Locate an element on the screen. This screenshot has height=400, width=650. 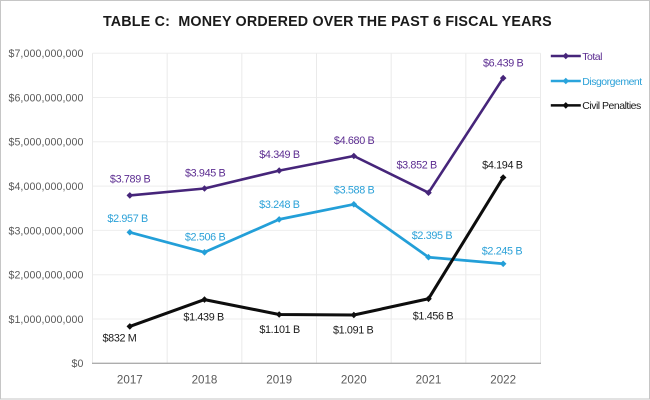
svg-text: $4.194 B is located at coordinates (502, 166).